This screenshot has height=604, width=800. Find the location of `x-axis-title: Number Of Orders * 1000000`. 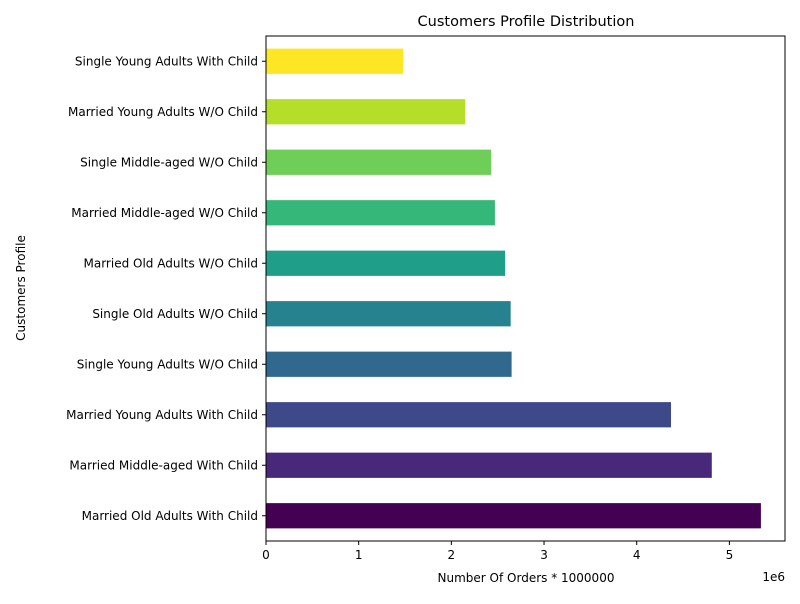

x-axis-title: Number Of Orders * 1000000 is located at coordinates (526, 578).